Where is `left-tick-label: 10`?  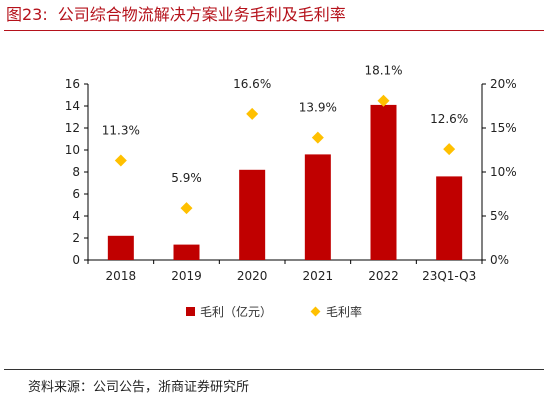
left-tick-label: 10 is located at coordinates (72, 150).